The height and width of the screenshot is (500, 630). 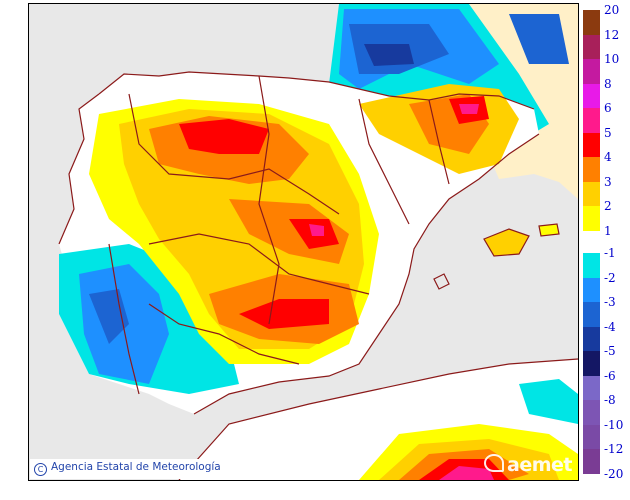 I want to click on legend-label: -3, so click(x=610, y=302).